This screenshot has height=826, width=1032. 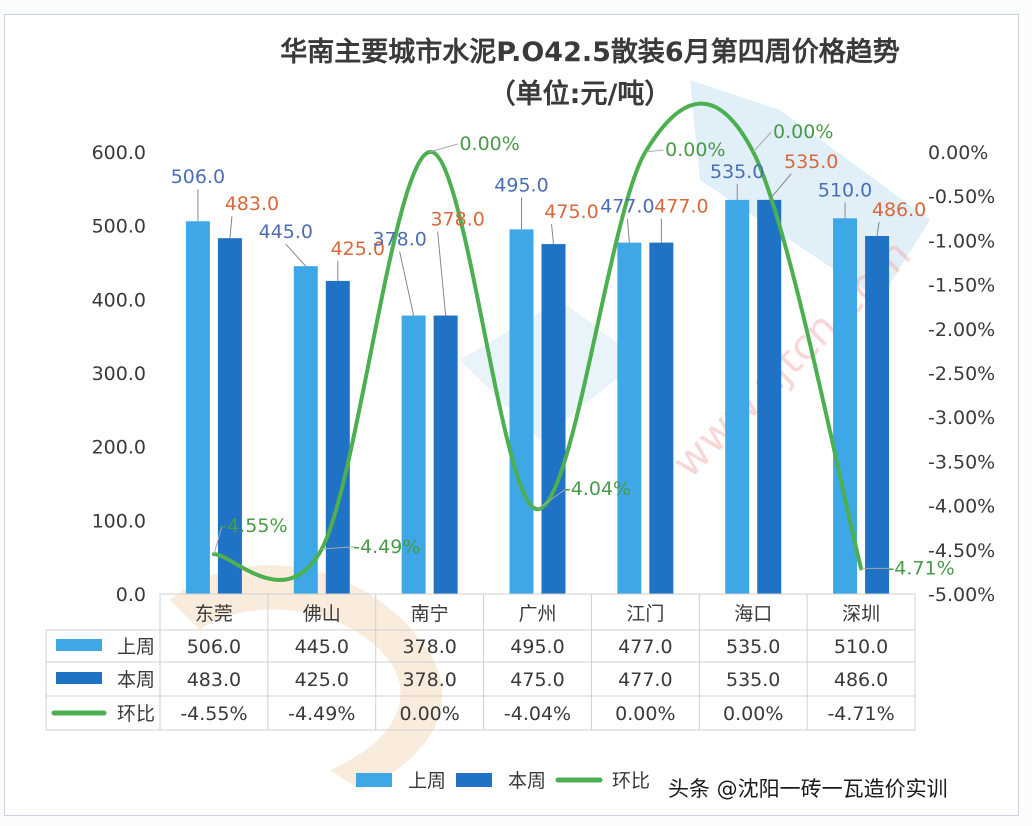 I want to click on bar-label-last-week: 495.0, so click(x=521, y=185).